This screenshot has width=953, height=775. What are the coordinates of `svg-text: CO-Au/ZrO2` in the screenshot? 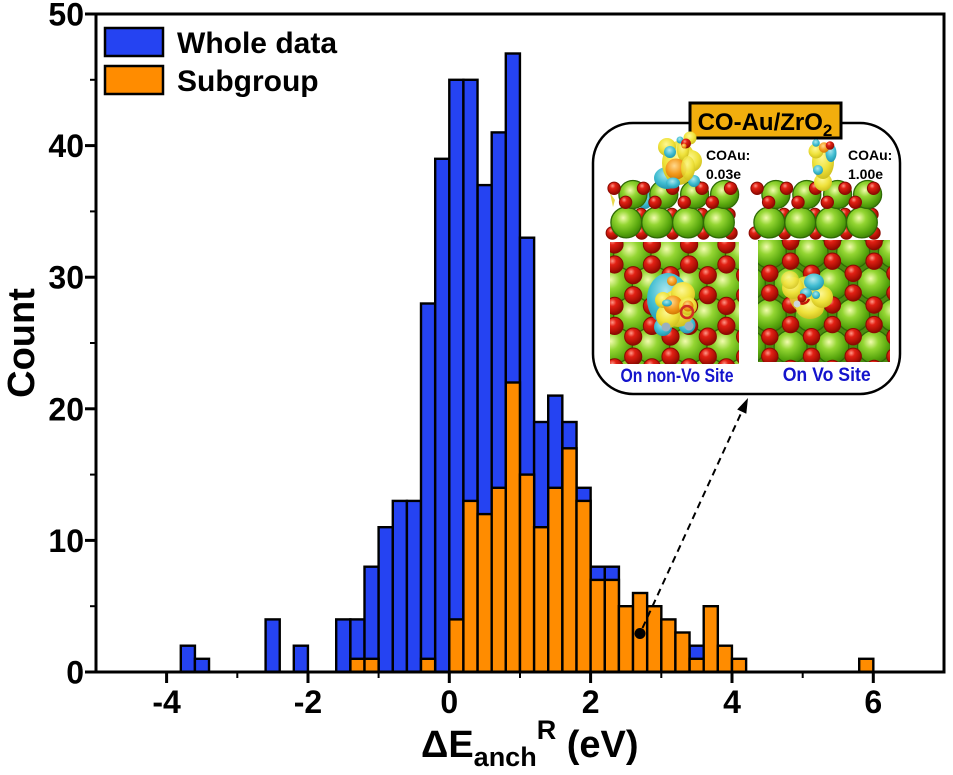 It's located at (765, 124).